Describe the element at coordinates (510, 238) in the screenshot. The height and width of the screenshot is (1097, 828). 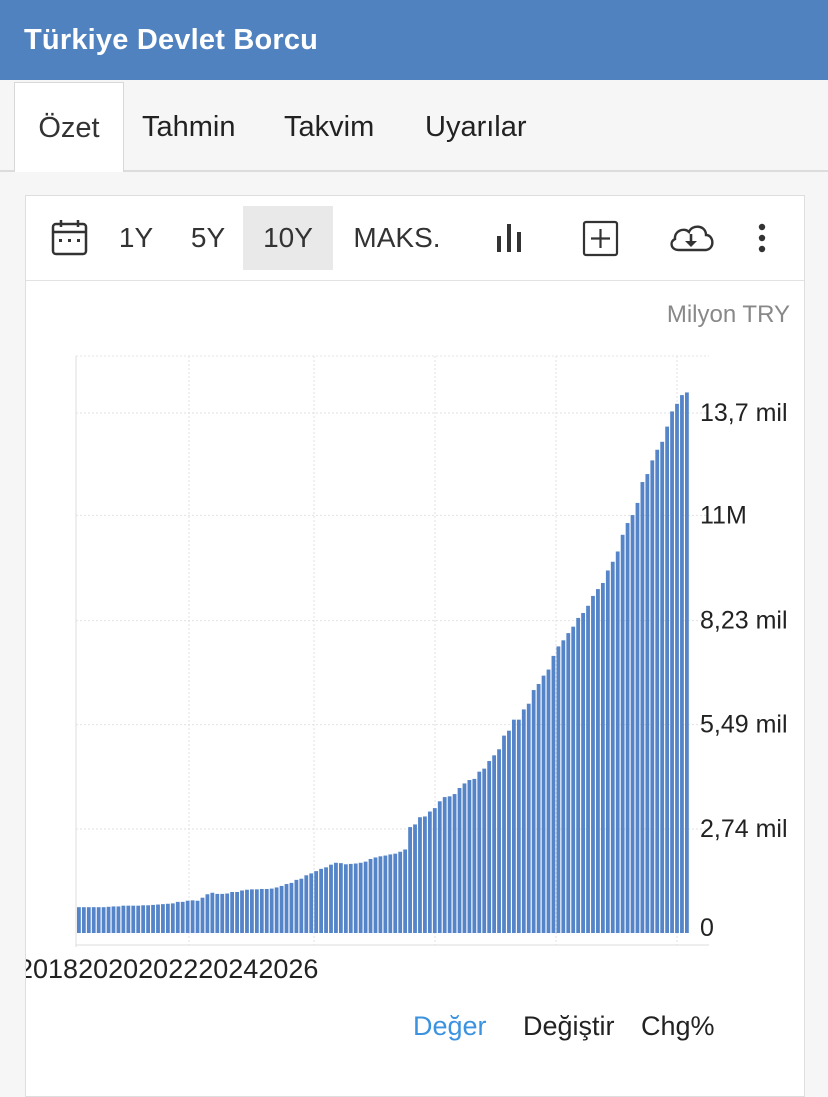
I see `bar-chart-icon` at that location.